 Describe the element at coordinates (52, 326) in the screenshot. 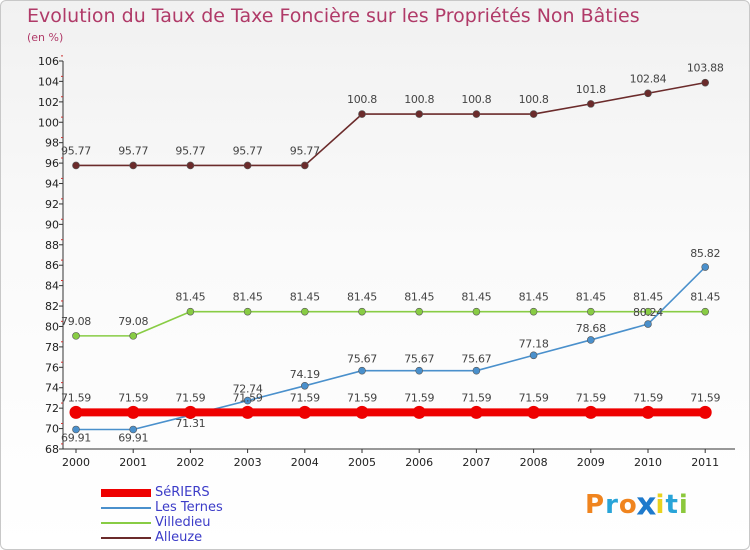

I see `y-tick-label: 80` at that location.